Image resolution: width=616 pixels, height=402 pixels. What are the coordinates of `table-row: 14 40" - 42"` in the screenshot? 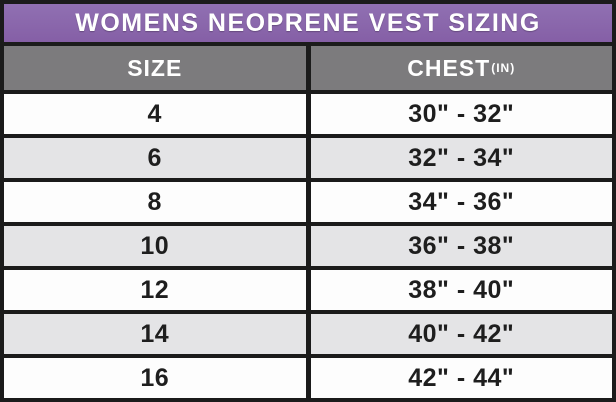 It's located at (308, 332).